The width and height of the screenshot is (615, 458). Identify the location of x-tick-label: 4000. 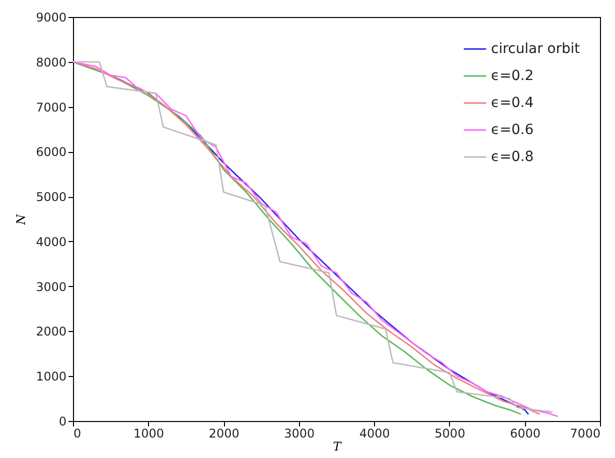
(374, 433).